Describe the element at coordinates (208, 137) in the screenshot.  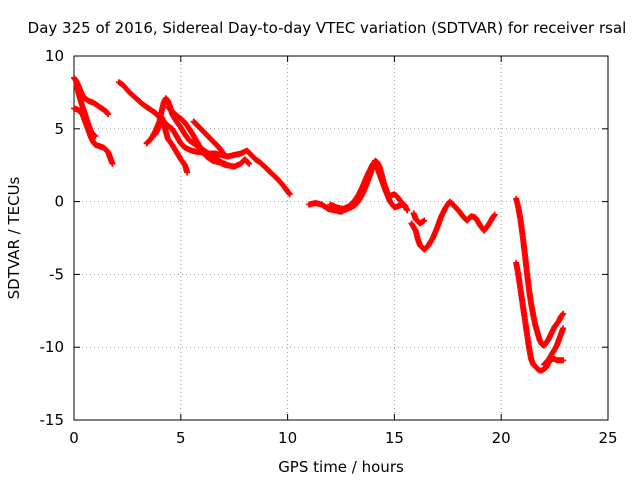
I see `series-arc8` at that location.